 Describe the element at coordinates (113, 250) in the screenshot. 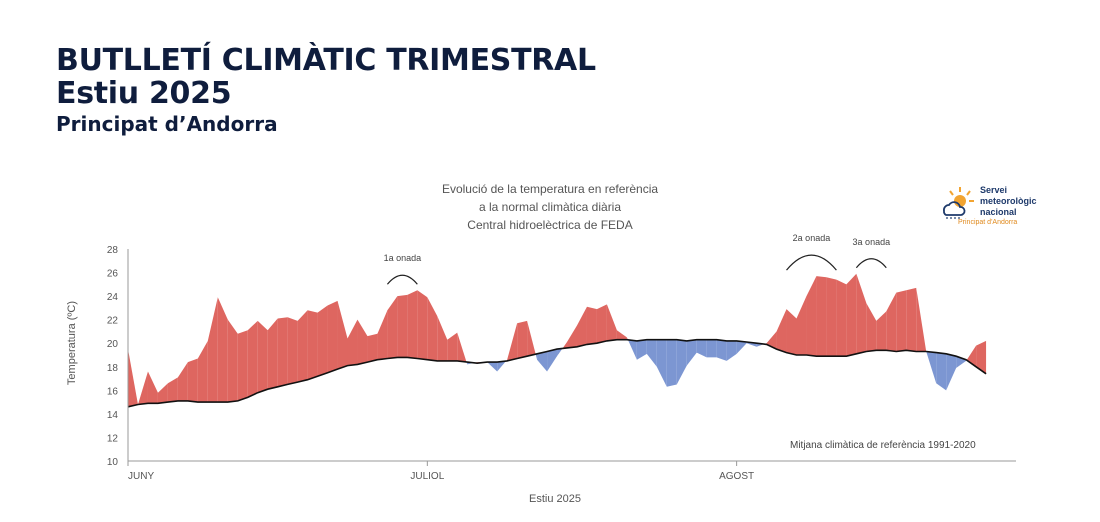

I see `y-tick-label: 28` at that location.